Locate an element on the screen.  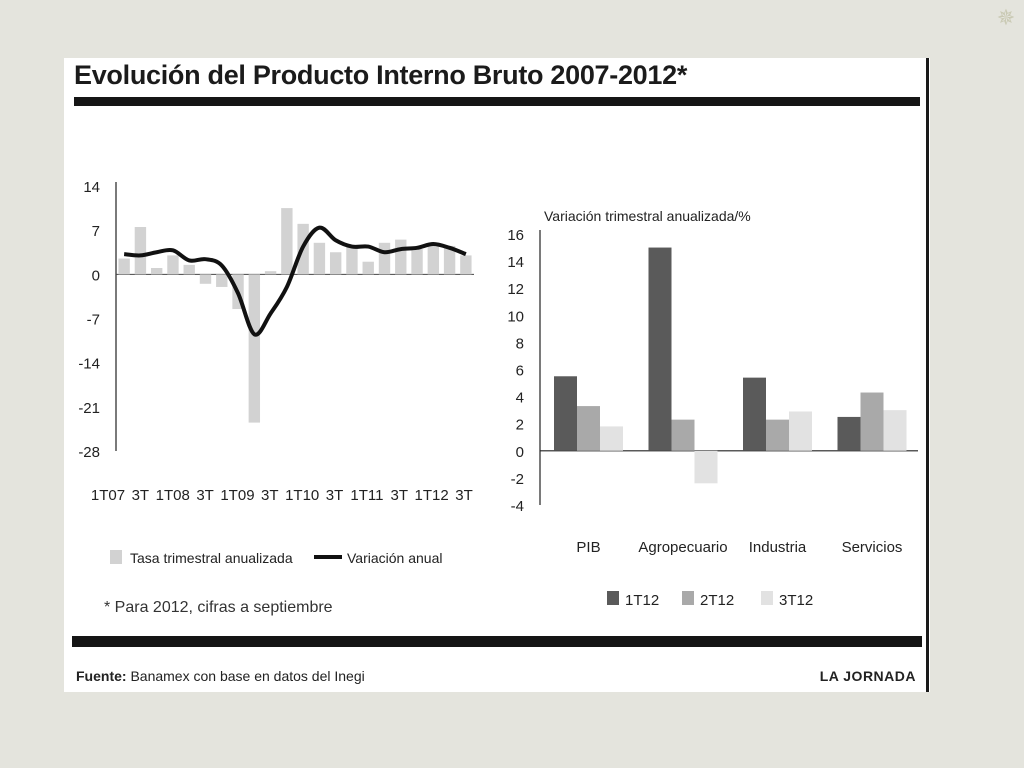
legend-bar-swatch is located at coordinates (116, 557).